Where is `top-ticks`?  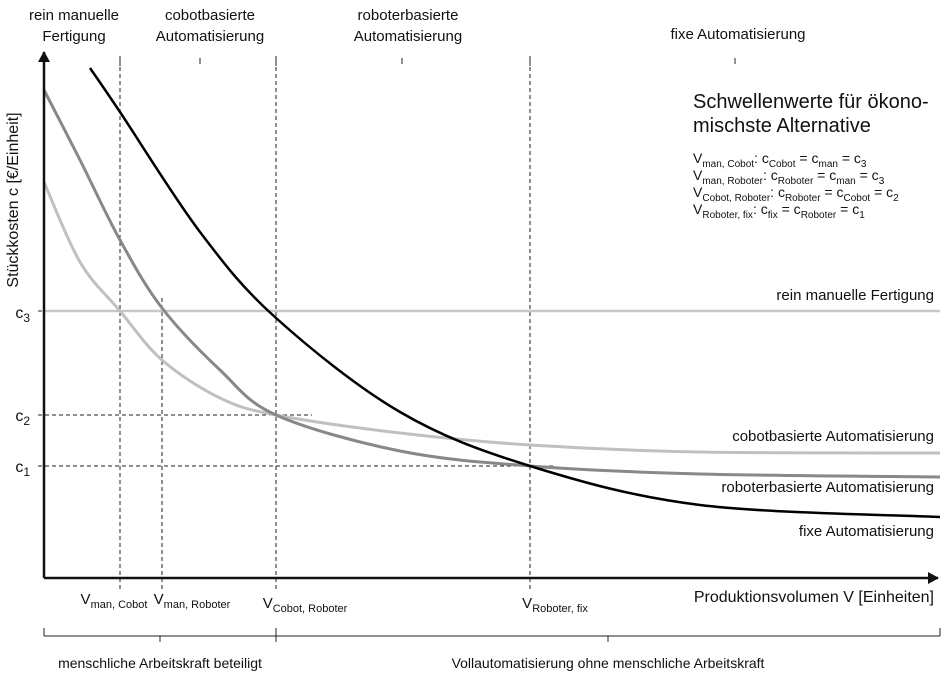
top-ticks is located at coordinates (427, 61).